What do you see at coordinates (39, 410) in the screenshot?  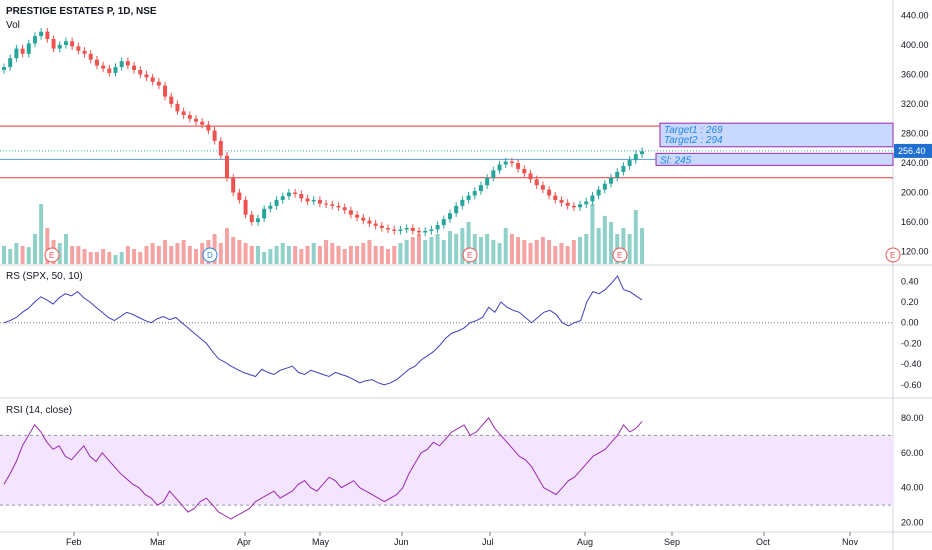 I see `rsi-pane-title: RSI (14, close)` at bounding box center [39, 410].